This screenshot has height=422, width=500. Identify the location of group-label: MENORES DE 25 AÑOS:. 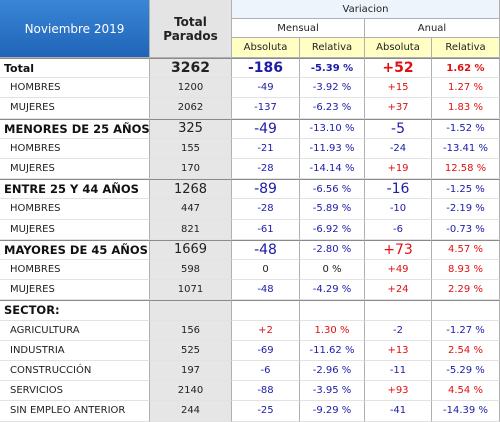
(77, 128).